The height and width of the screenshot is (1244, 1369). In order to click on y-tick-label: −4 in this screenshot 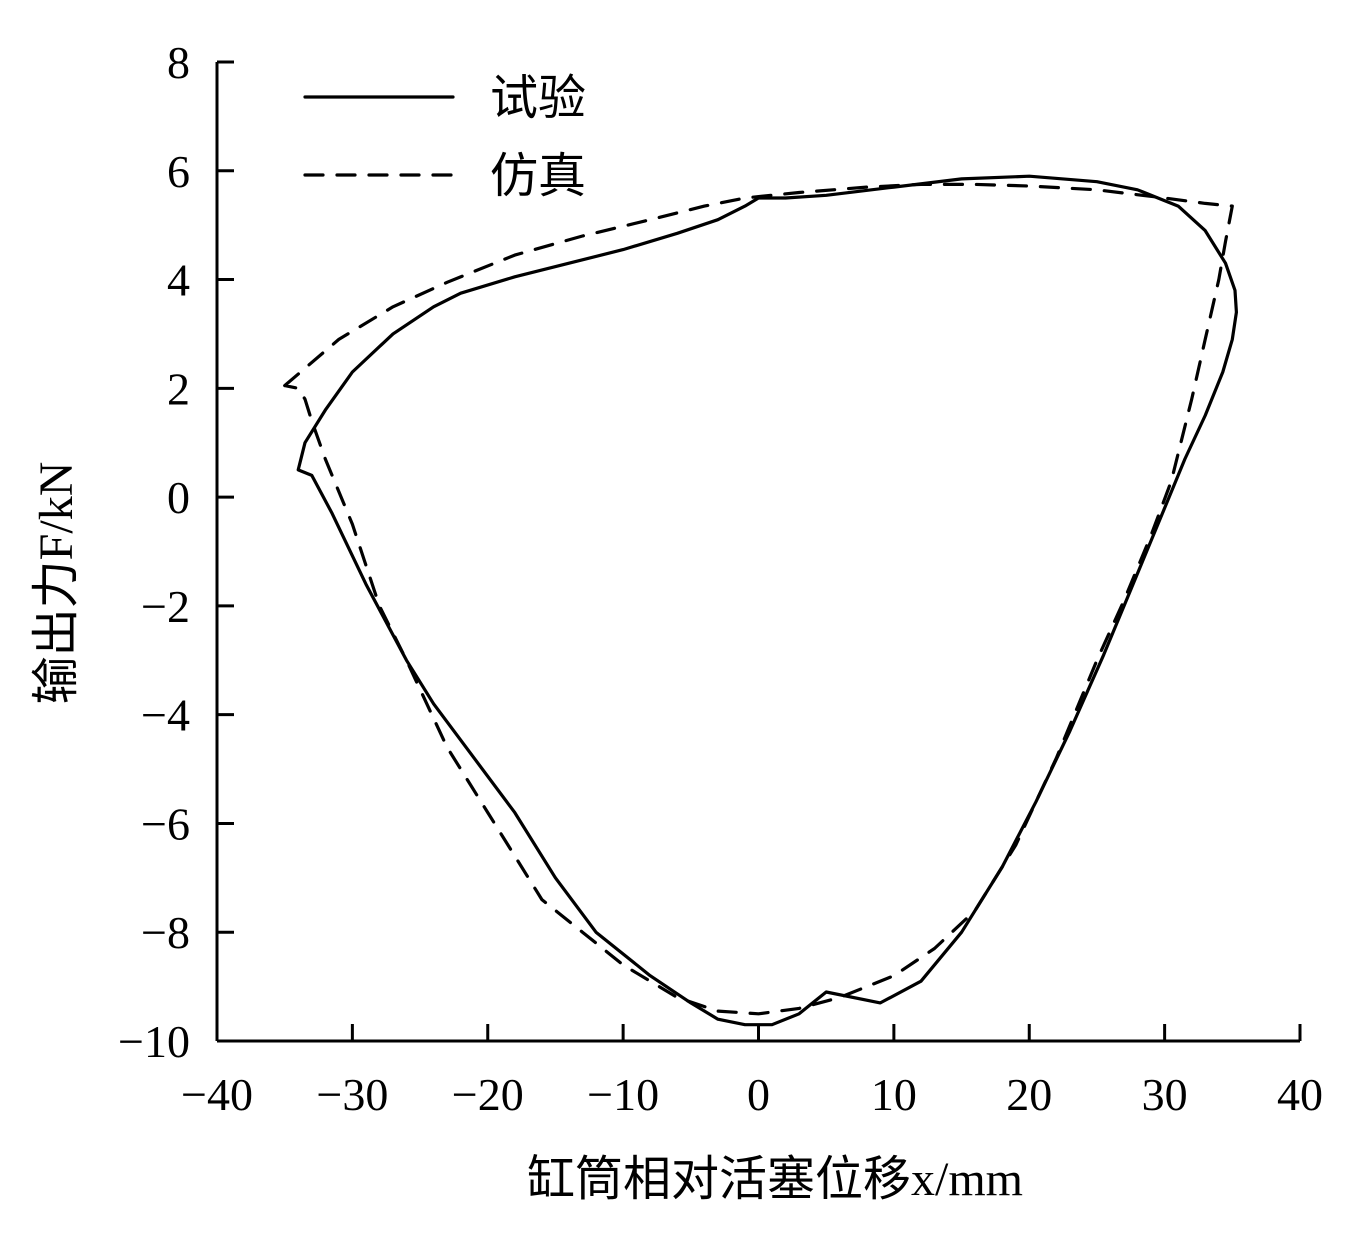, I will do `click(165, 715)`.